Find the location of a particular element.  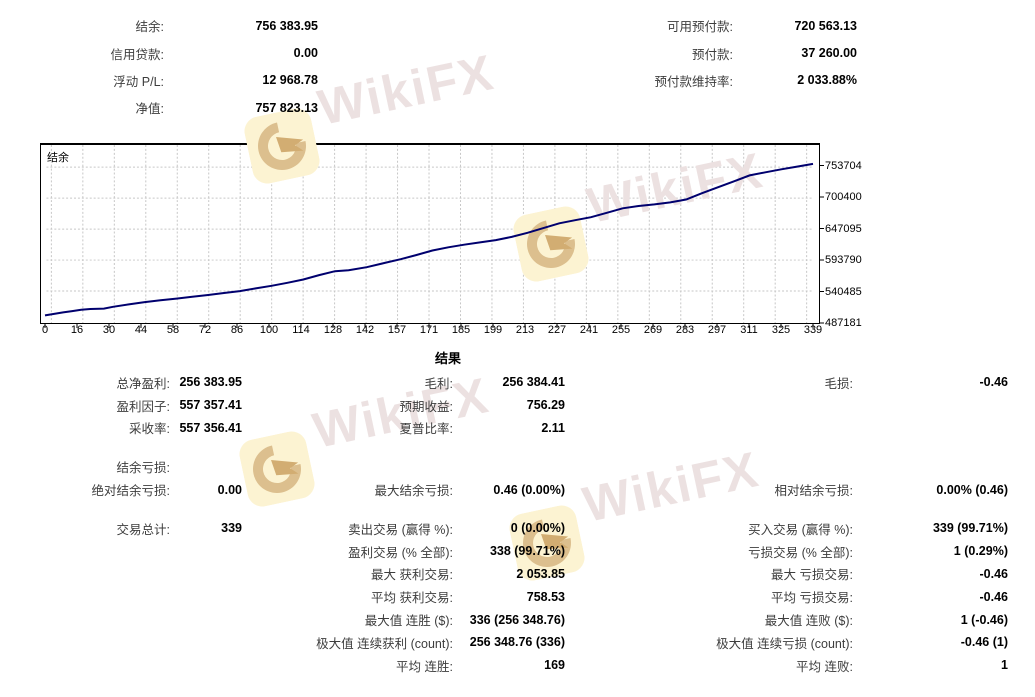

result-label: 夏普比率: is located at coordinates (426, 429).